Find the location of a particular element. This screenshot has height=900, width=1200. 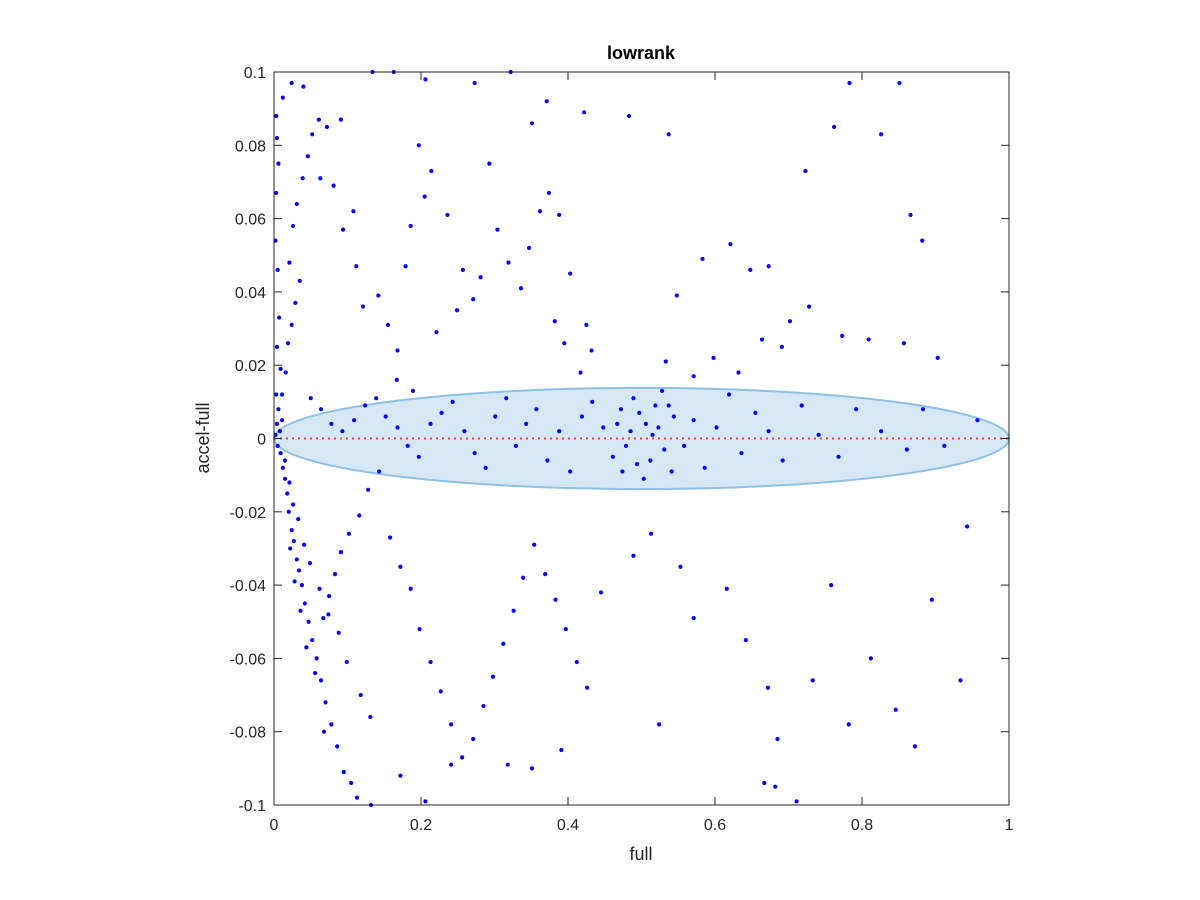

y-tick-label: 0.08 is located at coordinates (250, 146).